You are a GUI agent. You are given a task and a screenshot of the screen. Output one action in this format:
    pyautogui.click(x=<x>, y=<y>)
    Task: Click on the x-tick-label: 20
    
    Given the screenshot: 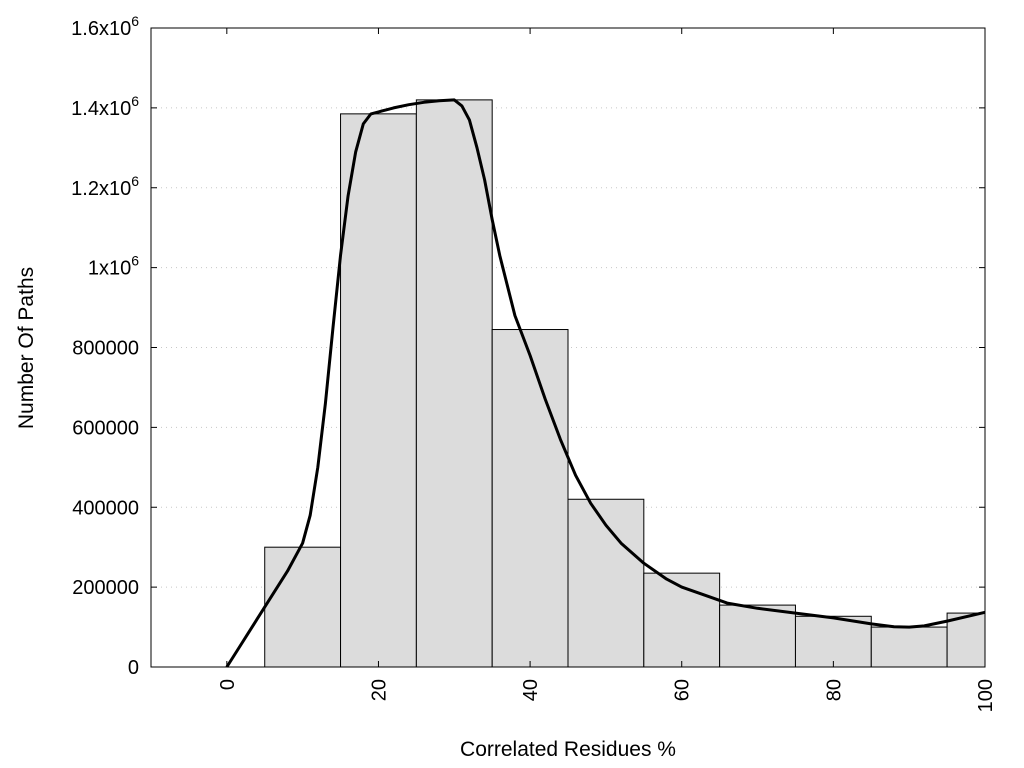 What is the action you would take?
    pyautogui.click(x=379, y=690)
    